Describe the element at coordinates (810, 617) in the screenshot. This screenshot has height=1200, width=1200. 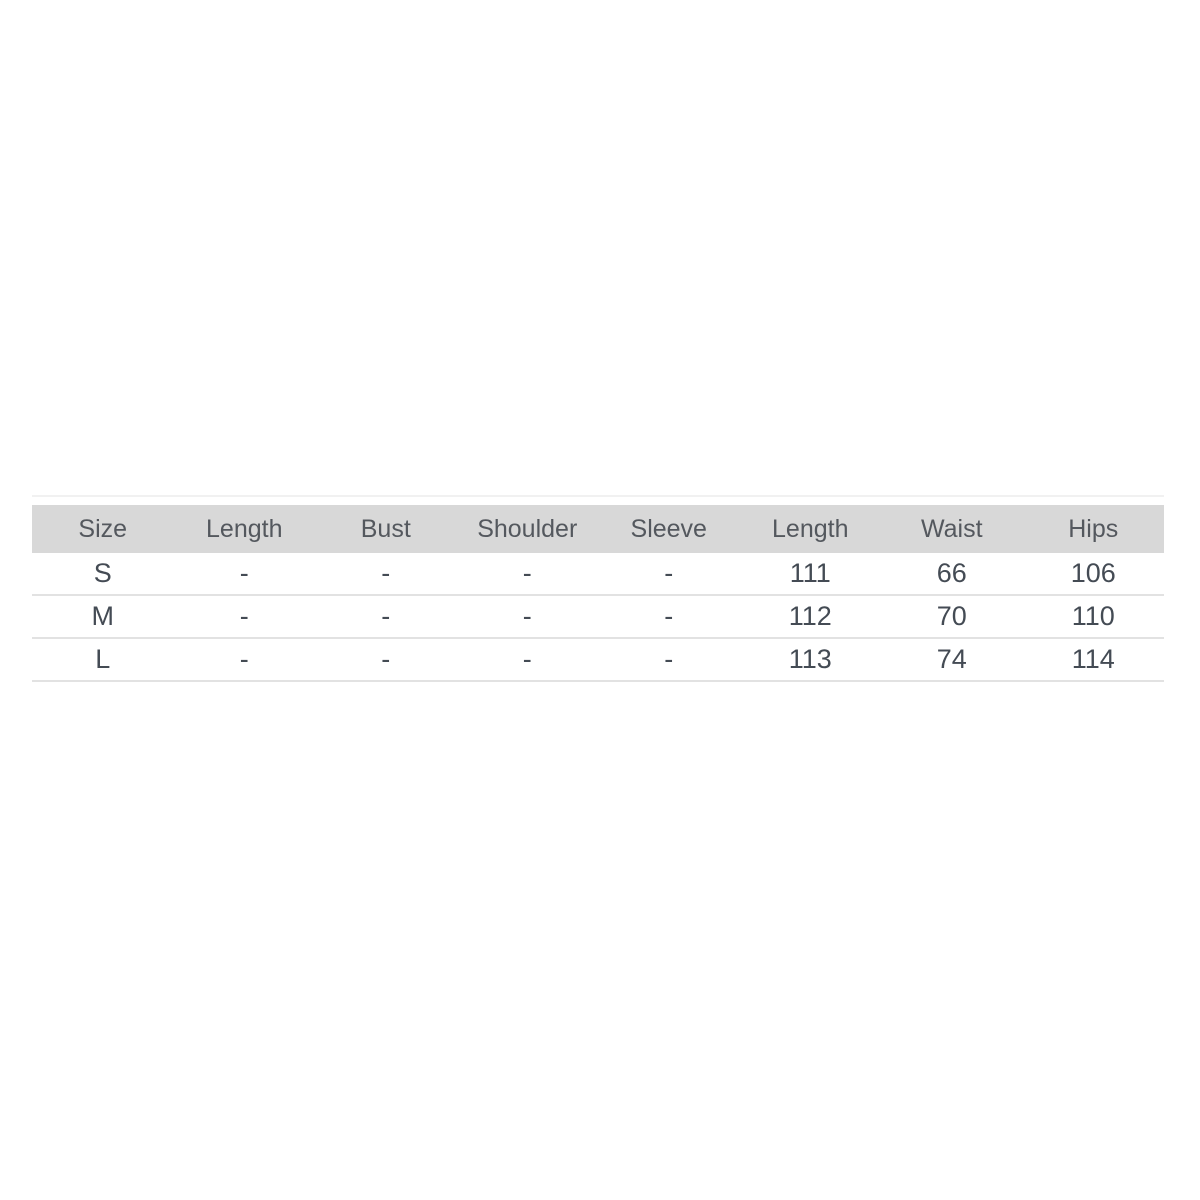
I see `cell-length-2: 112` at that location.